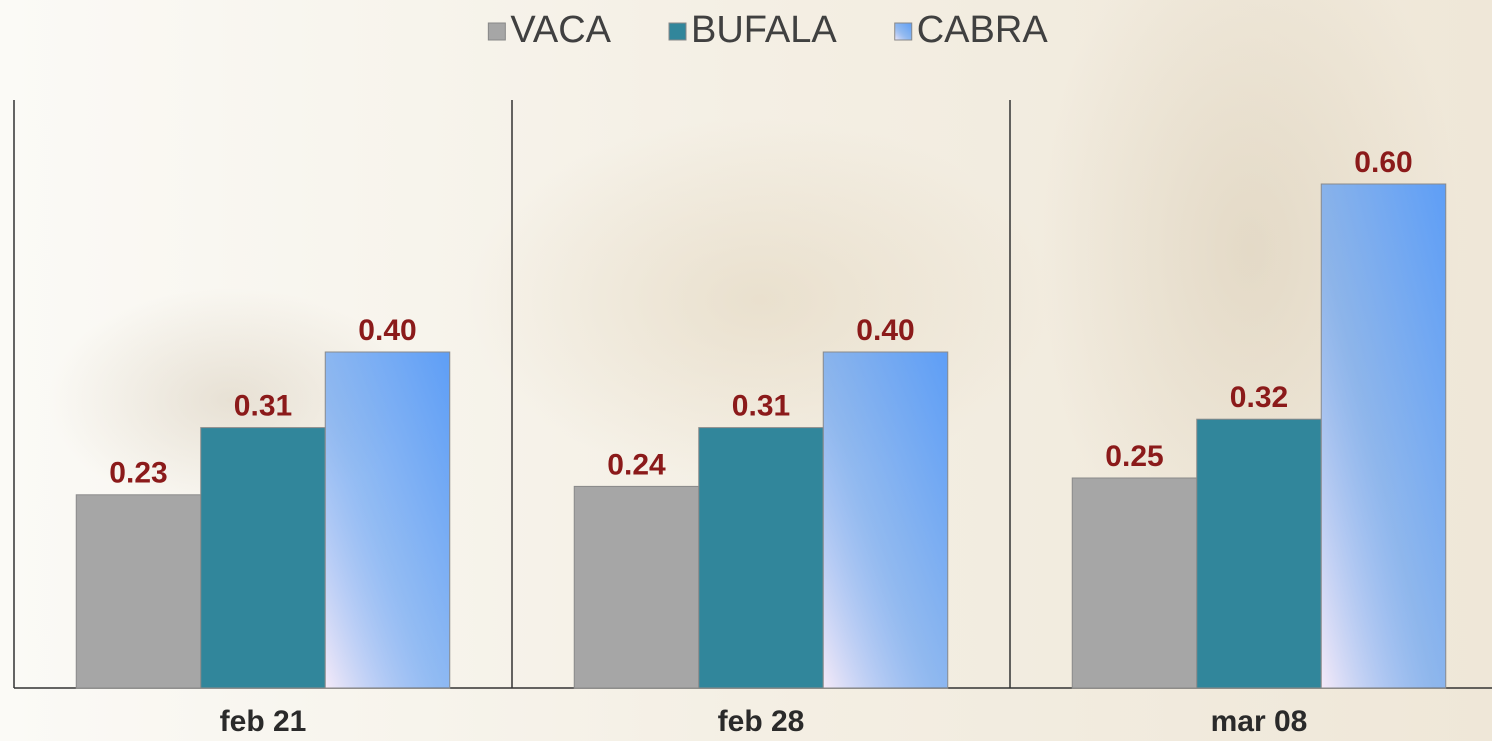  I want to click on data-label: 0.23, so click(138, 473).